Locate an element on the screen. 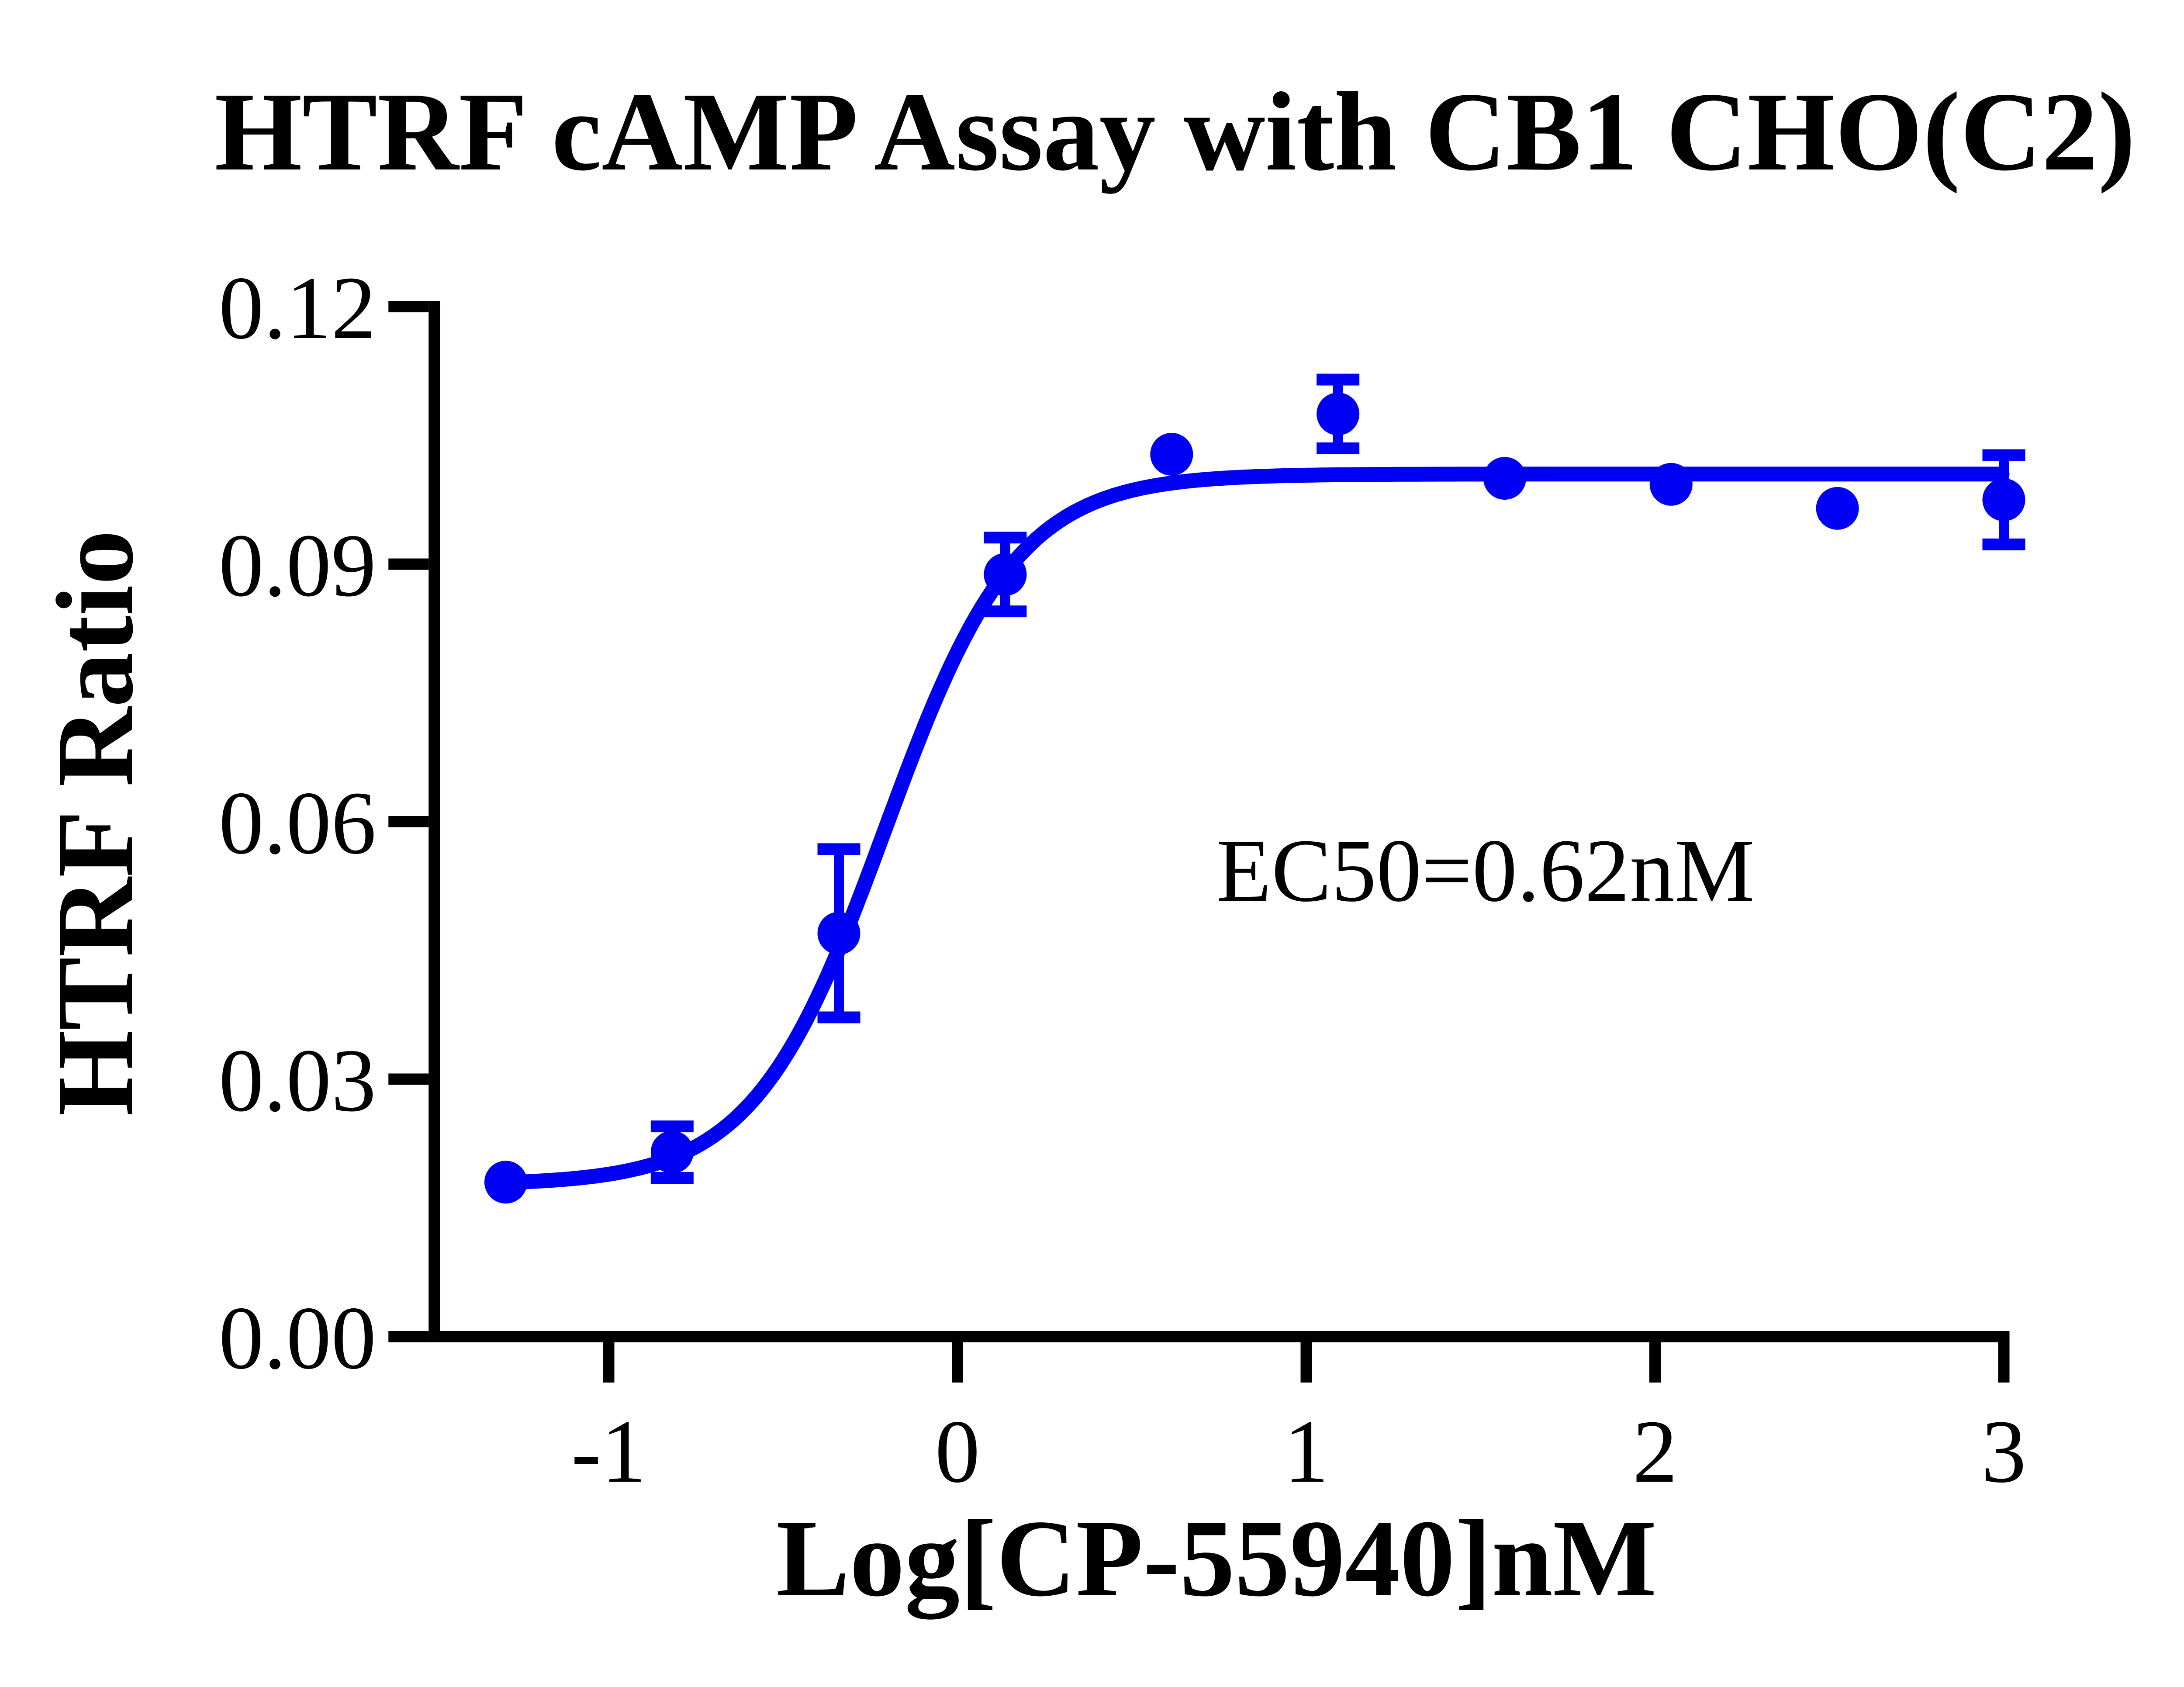  x-tick-label: -1 is located at coordinates (608, 1451).